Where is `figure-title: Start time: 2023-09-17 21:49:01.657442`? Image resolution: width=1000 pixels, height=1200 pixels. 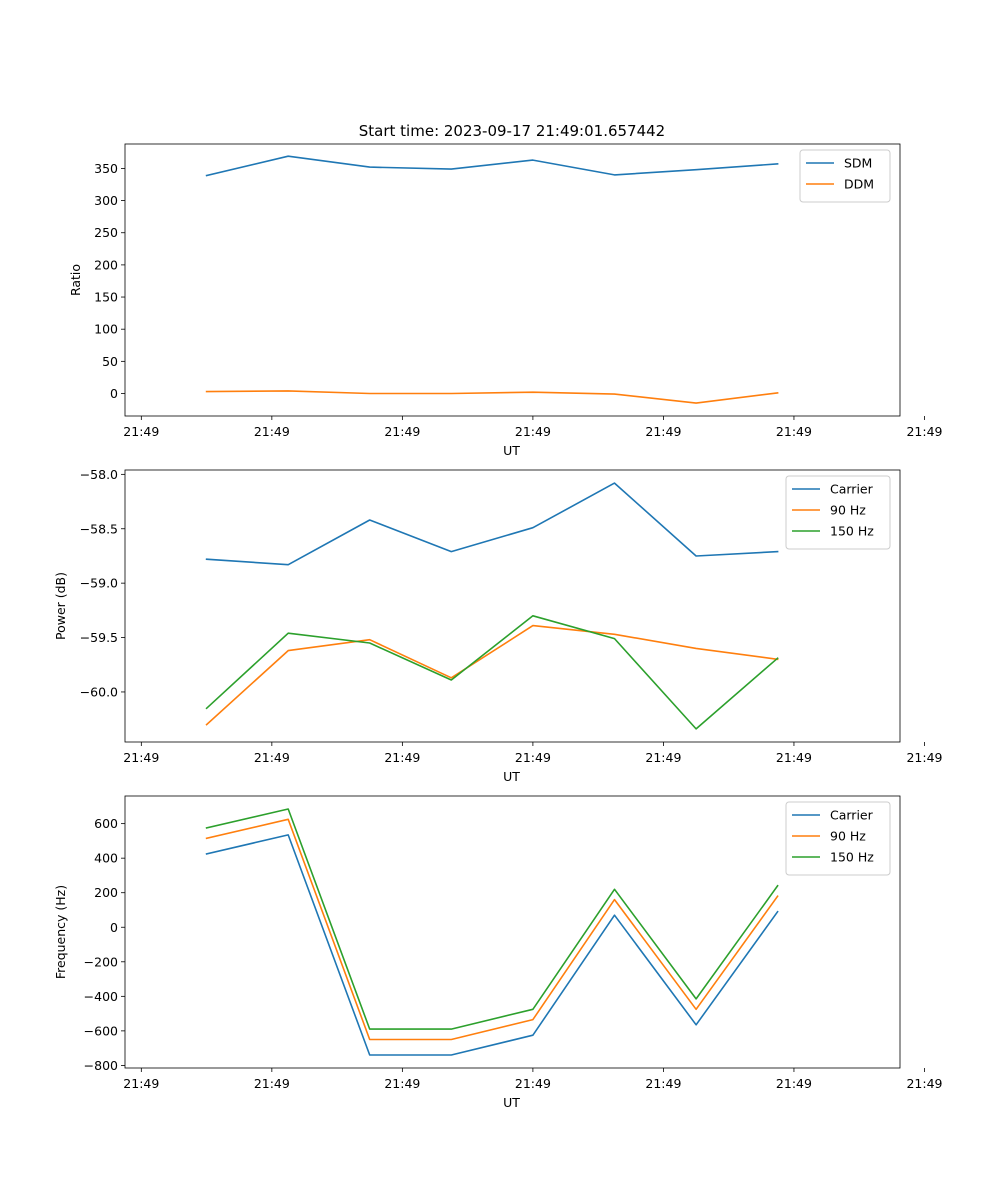 figure-title: Start time: 2023-09-17 21:49:01.657442 is located at coordinates (512, 131).